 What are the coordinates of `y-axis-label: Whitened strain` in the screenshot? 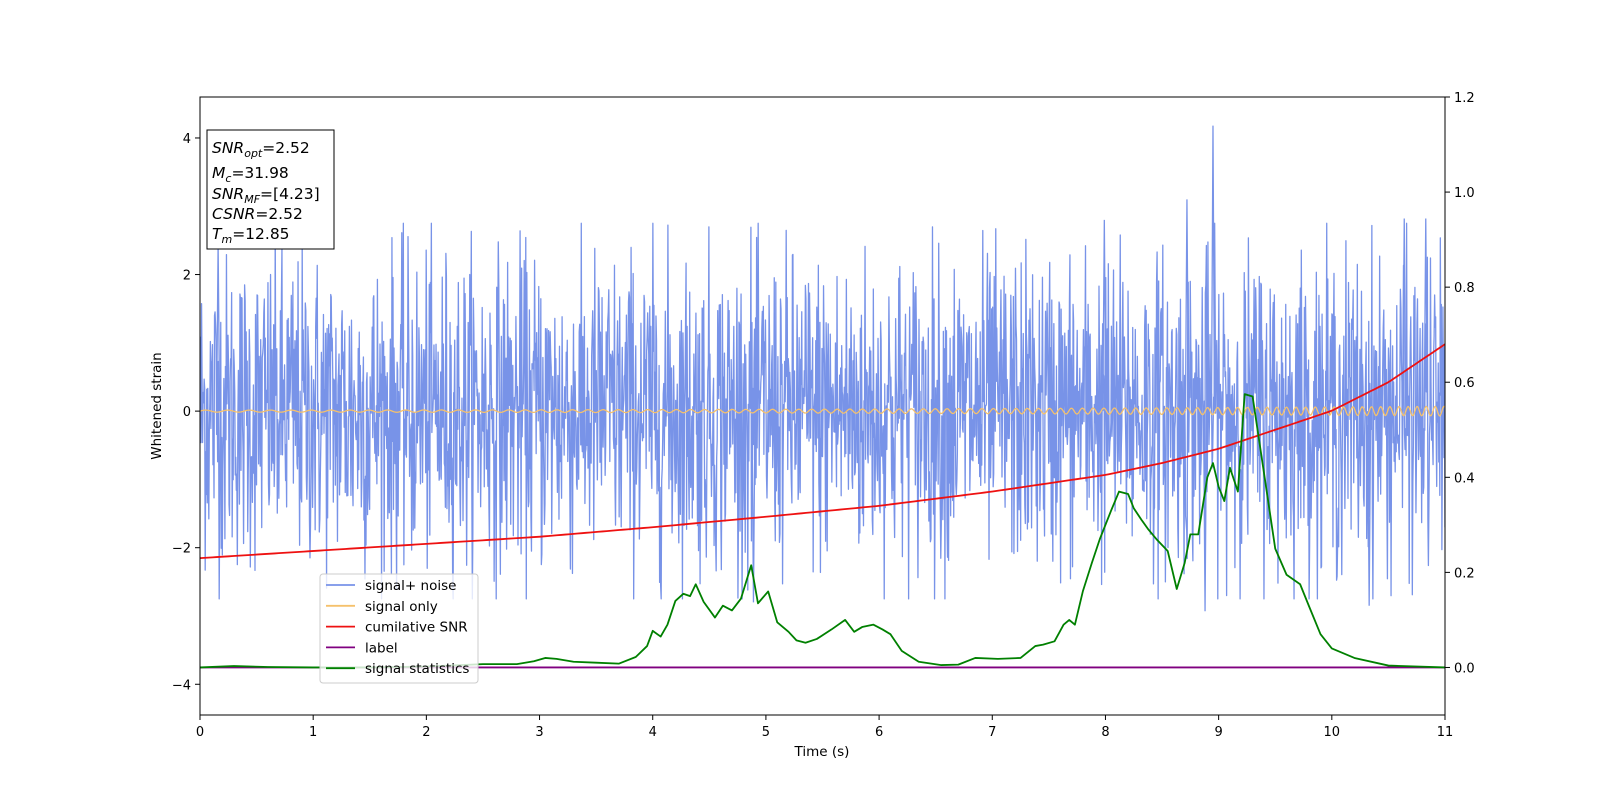 It's located at (157, 405).